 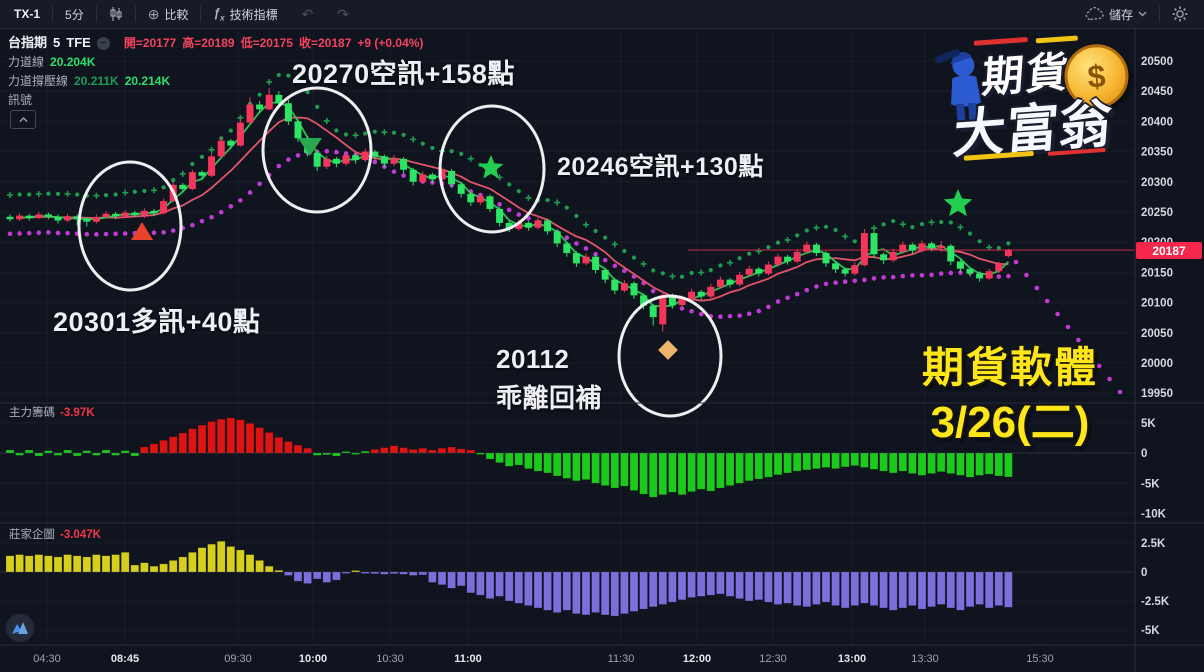 I want to click on panel3-value: -3.047K, so click(x=80, y=535).